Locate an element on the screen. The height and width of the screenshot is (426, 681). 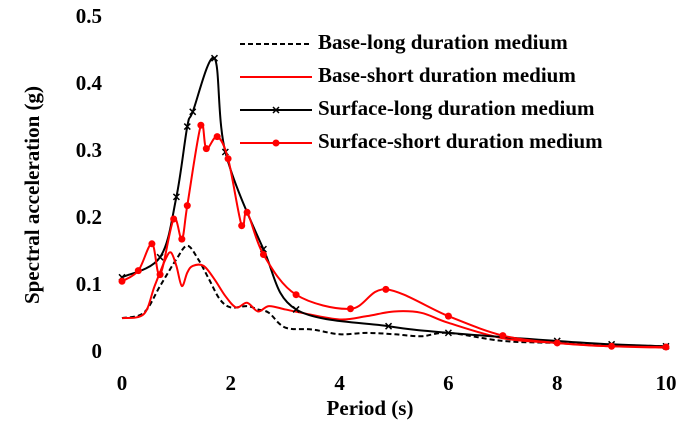
y-tick-label: 0.3 is located at coordinates (89, 150).